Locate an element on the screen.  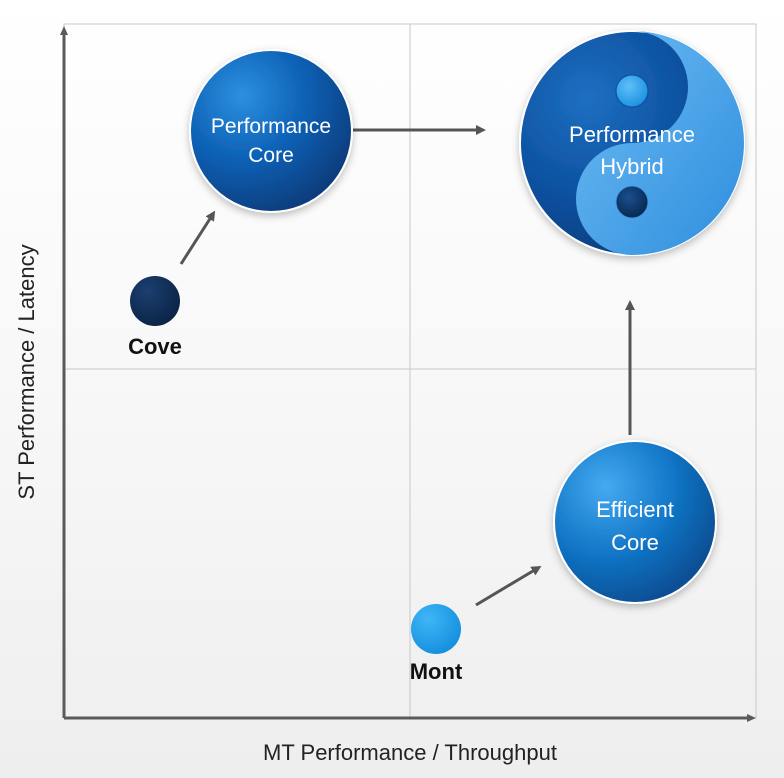
performance-hybrid-label-line2: Hybrid is located at coordinates (632, 166).